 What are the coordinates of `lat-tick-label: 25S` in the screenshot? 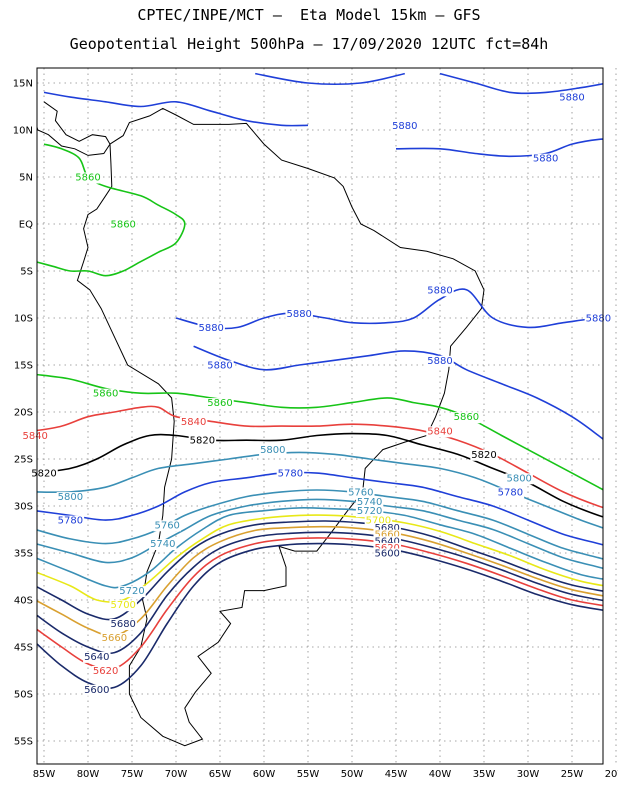 It's located at (23, 460).